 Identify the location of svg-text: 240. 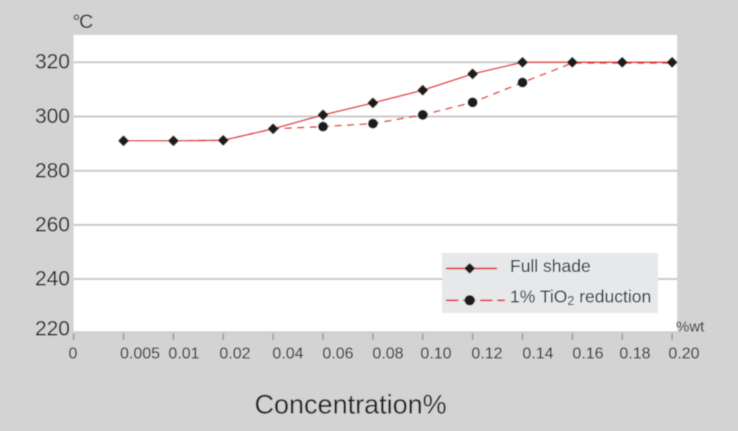
(52, 279).